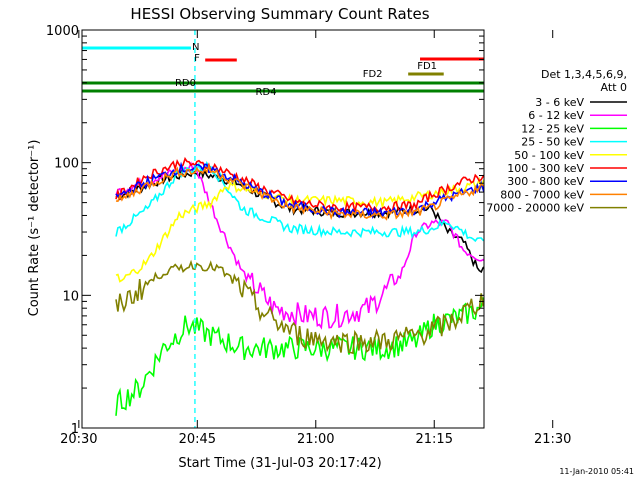  What do you see at coordinates (197, 58) in the screenshot?
I see `flag-label-f: F` at bounding box center [197, 58].